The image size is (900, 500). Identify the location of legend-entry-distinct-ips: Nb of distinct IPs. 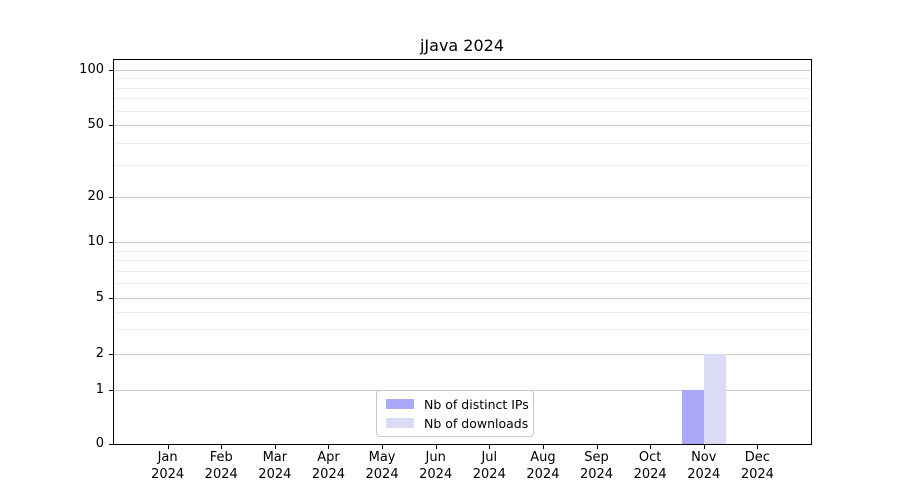
(457, 404).